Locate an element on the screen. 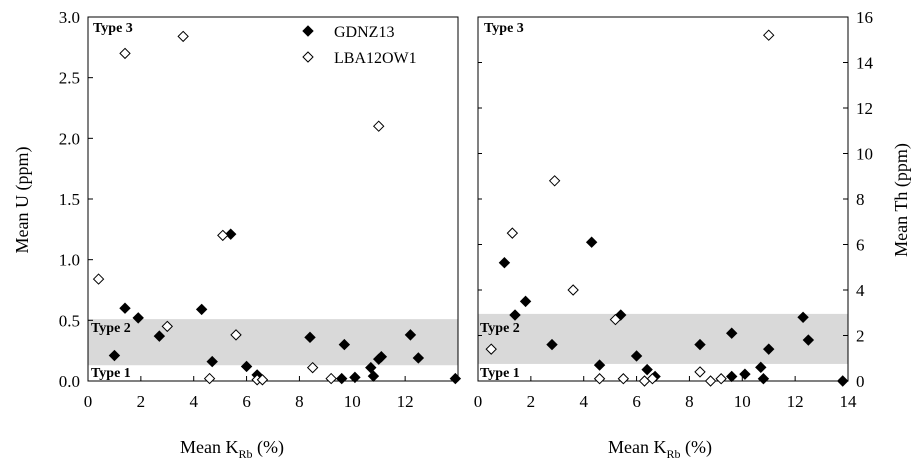  right-region-type3: Type 3 is located at coordinates (504, 28).